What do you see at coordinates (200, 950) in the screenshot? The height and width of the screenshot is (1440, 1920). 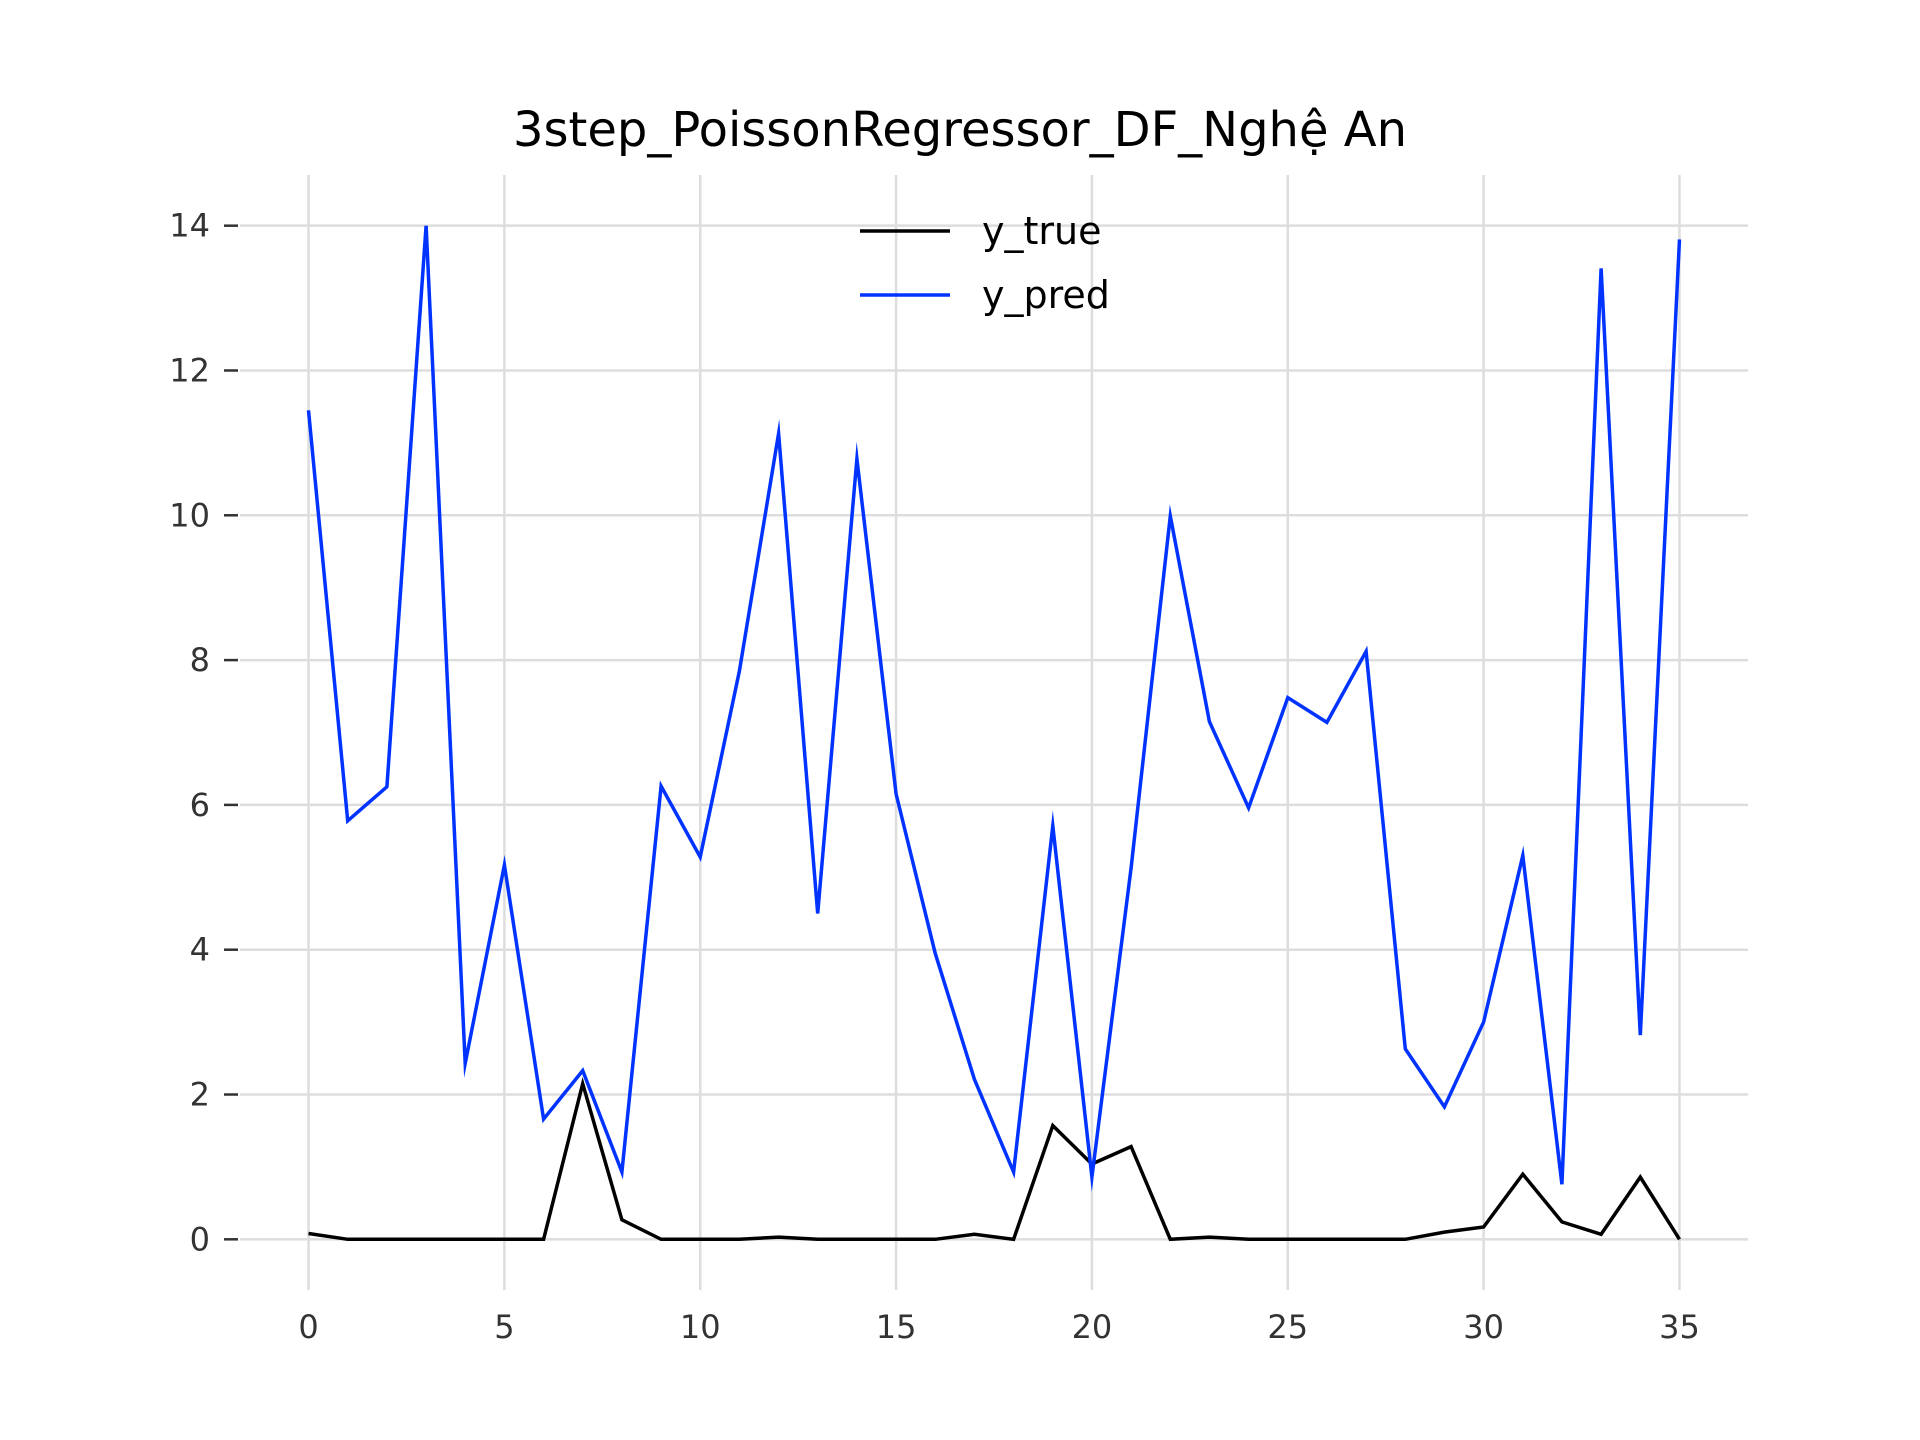 I see `y-tick-label: 4` at bounding box center [200, 950].